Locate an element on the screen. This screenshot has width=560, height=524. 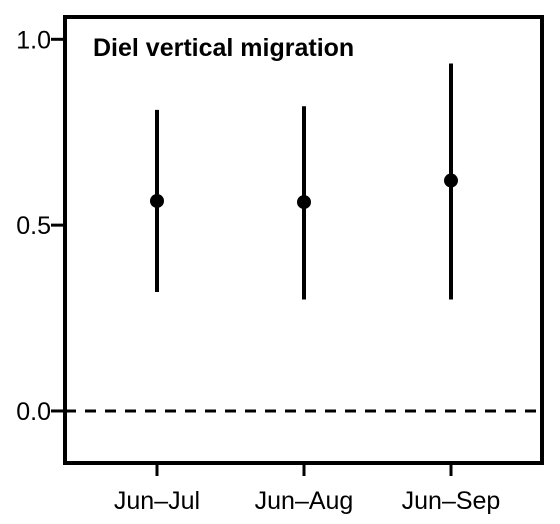
x-tick-label: Jun–Jul is located at coordinates (157, 501).